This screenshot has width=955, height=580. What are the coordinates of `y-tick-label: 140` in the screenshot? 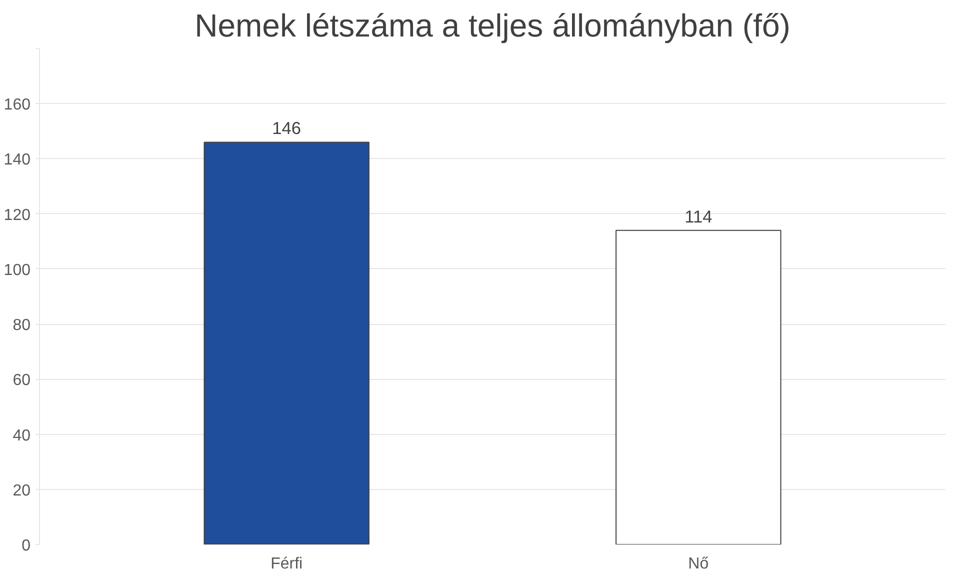 It's located at (17, 160).